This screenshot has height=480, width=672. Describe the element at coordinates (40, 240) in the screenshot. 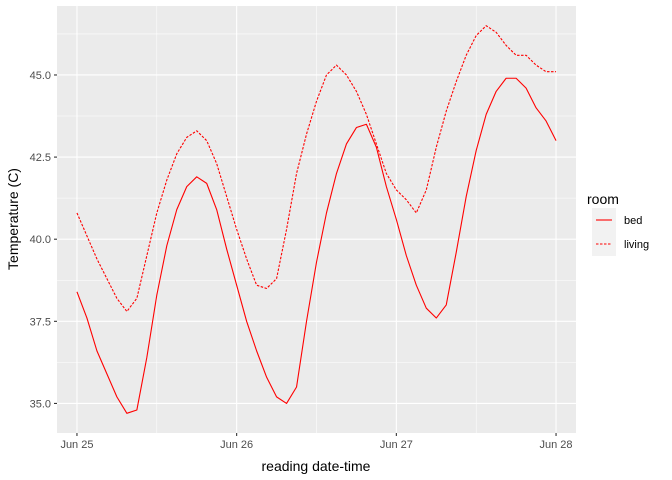

I see `y-tick-label: 40.0` at that location.